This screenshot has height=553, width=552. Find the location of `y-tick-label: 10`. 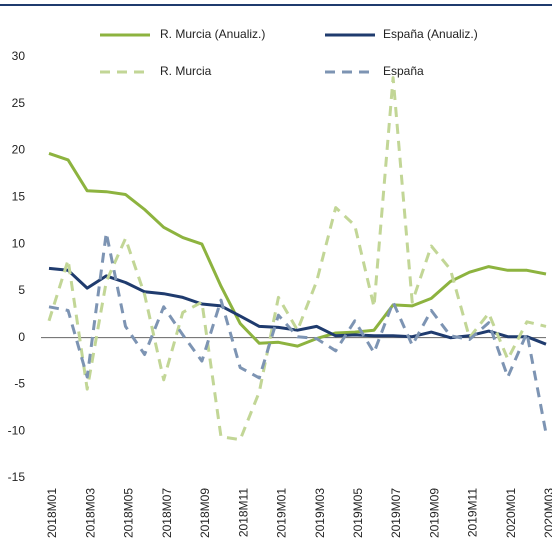

y-tick-label: 10 is located at coordinates (19, 243).